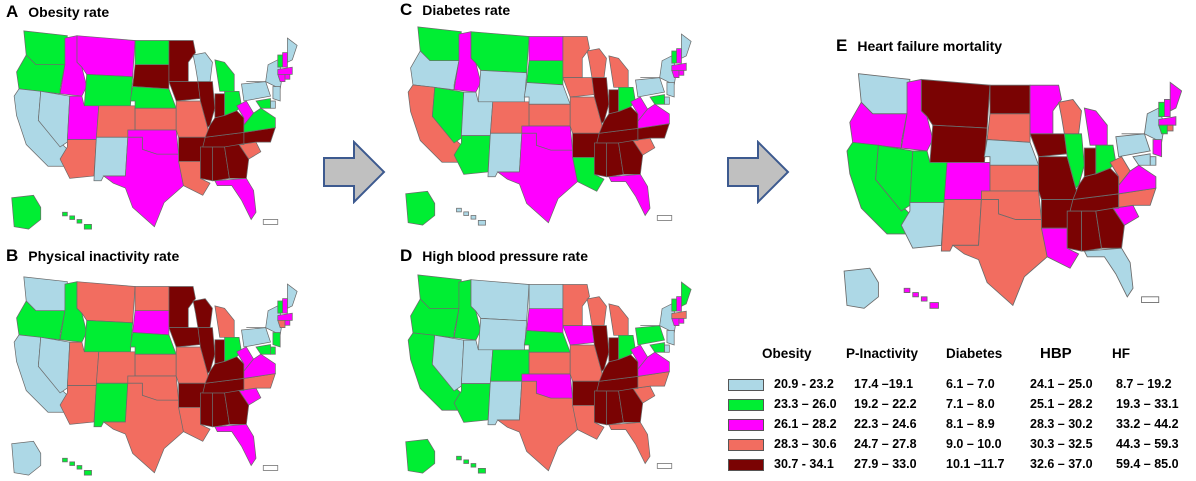  What do you see at coordinates (970, 384) in the screenshot?
I see `legend-value-diabetes: 6.1 – 7.0` at bounding box center [970, 384].